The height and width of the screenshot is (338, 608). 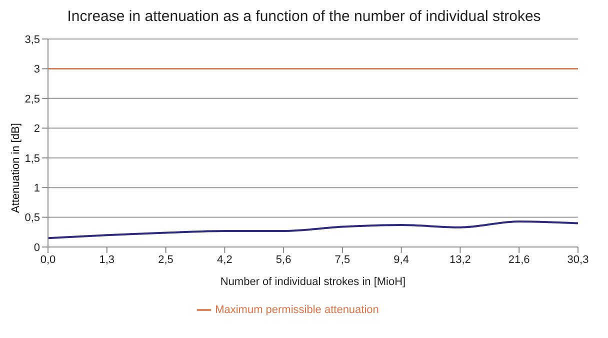 I want to click on x-tick-label: 1,3, so click(x=107, y=260).